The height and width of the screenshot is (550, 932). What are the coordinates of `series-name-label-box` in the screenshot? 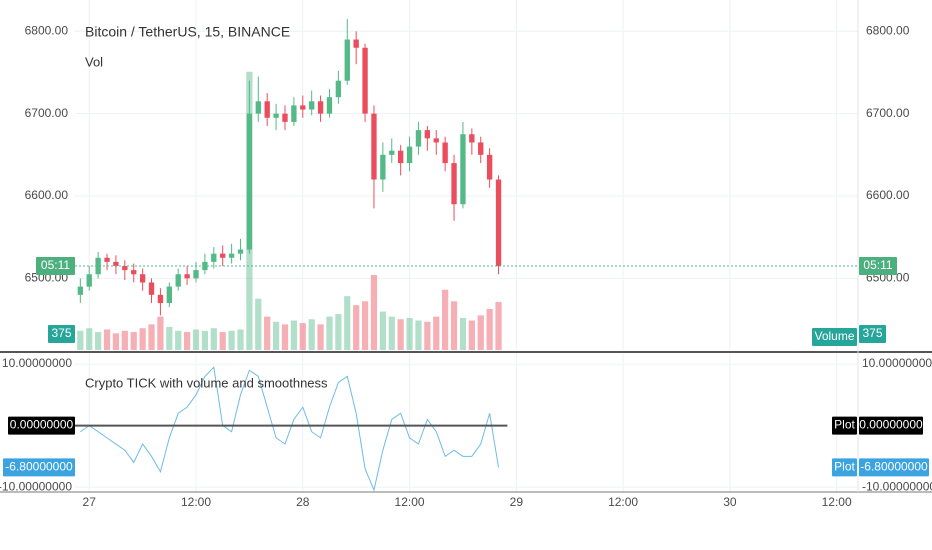 It's located at (844, 425).